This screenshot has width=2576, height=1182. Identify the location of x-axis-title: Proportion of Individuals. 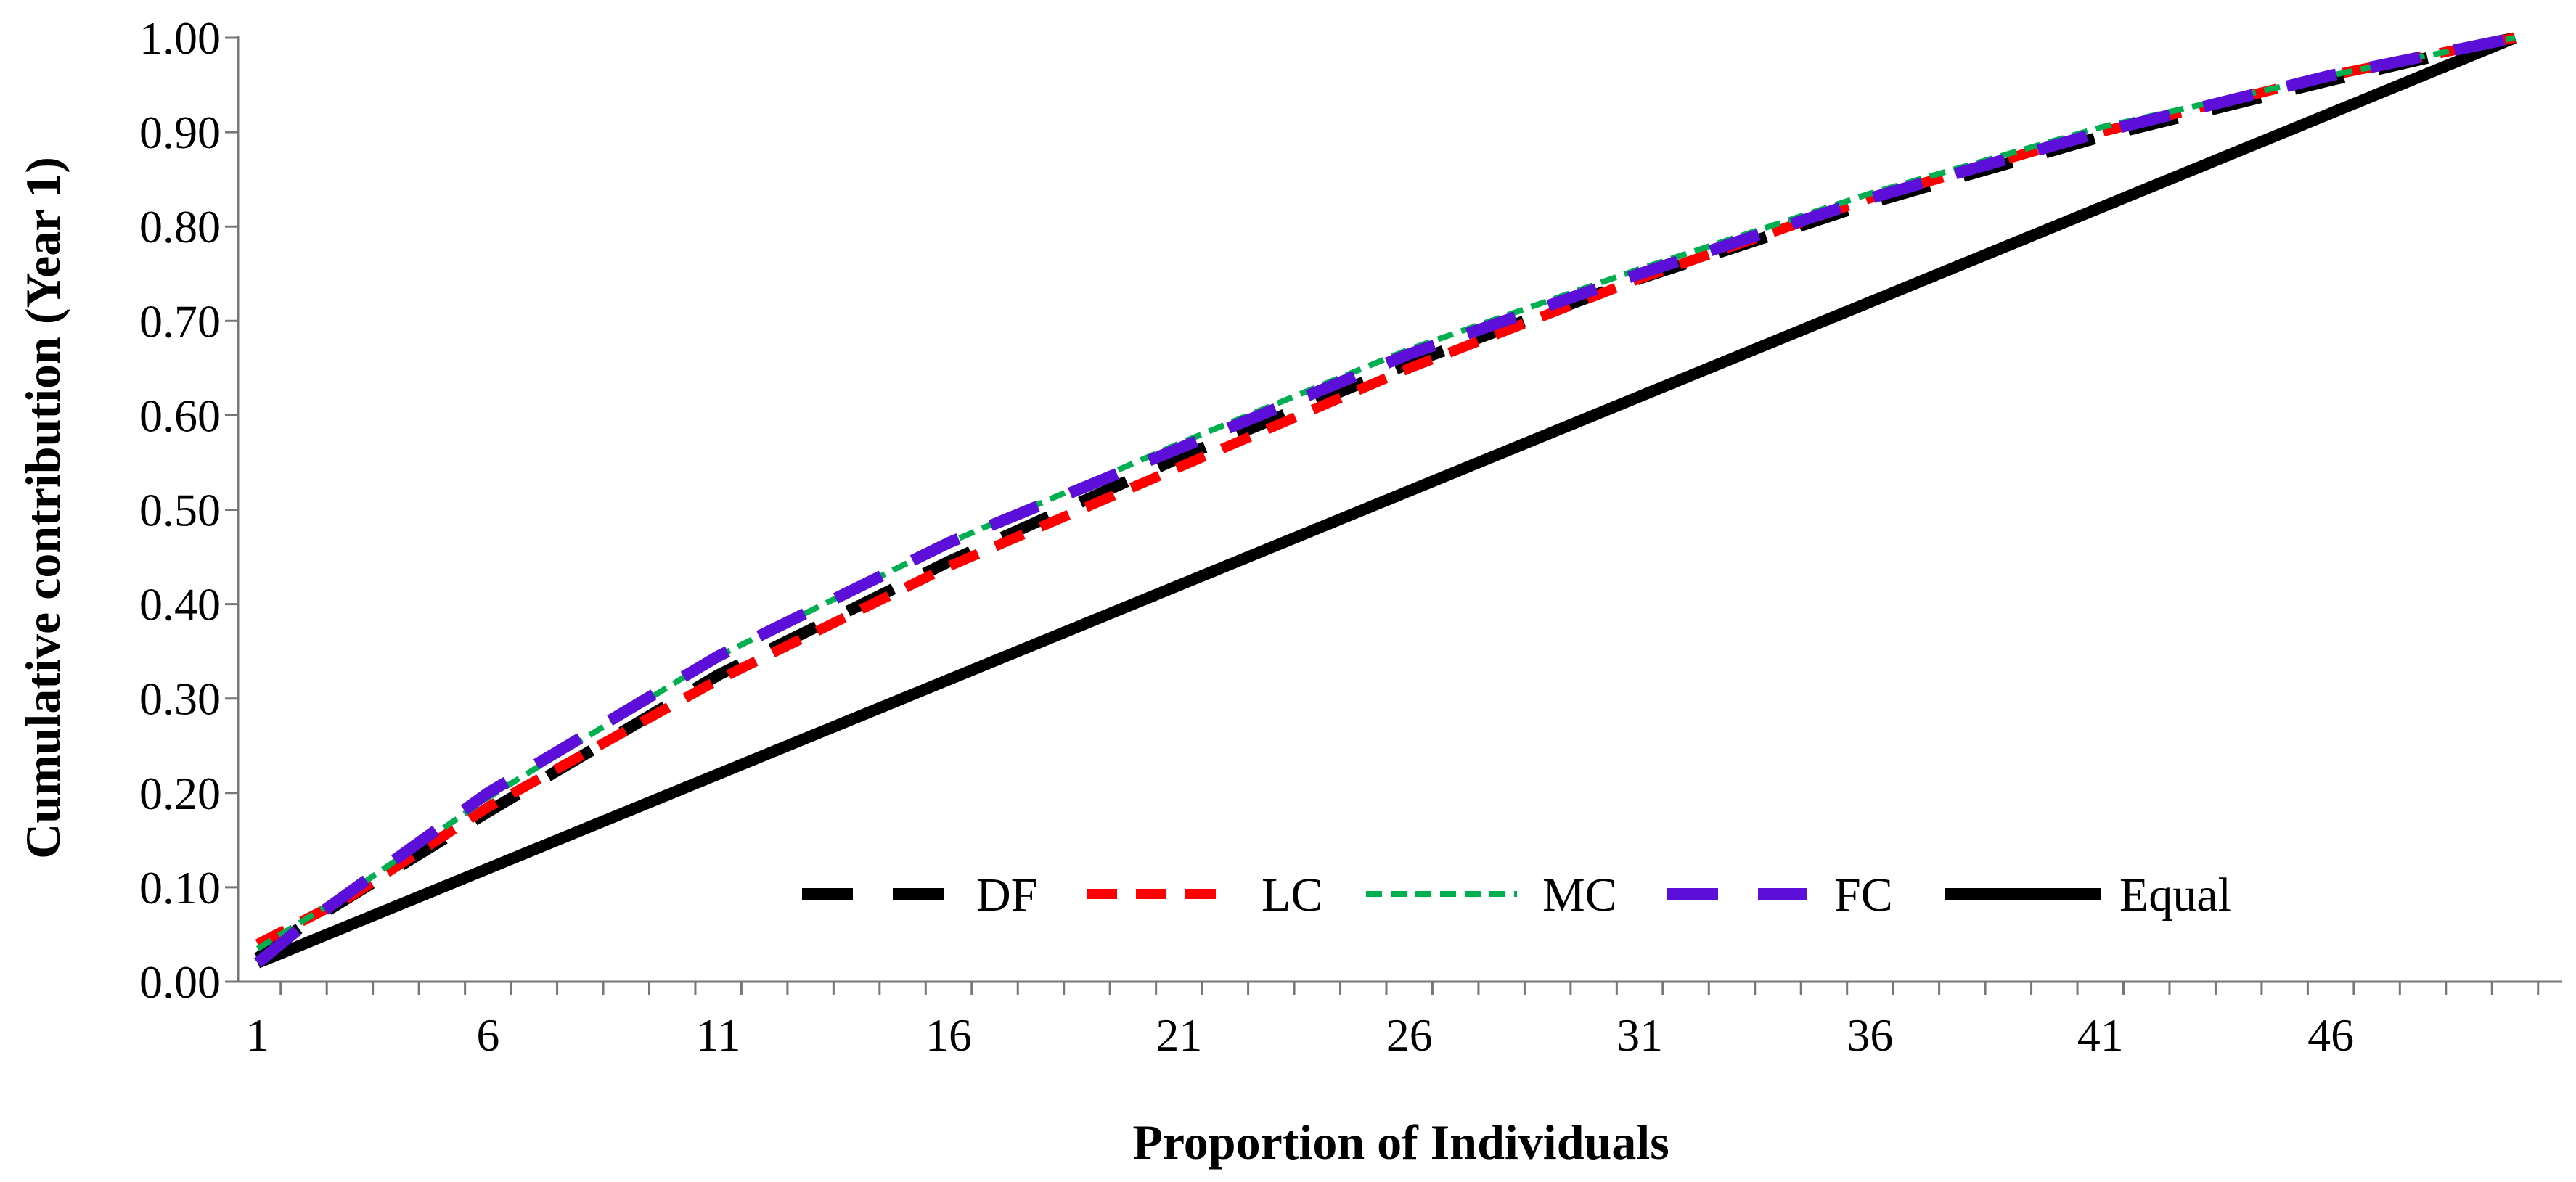
(1401, 1143).